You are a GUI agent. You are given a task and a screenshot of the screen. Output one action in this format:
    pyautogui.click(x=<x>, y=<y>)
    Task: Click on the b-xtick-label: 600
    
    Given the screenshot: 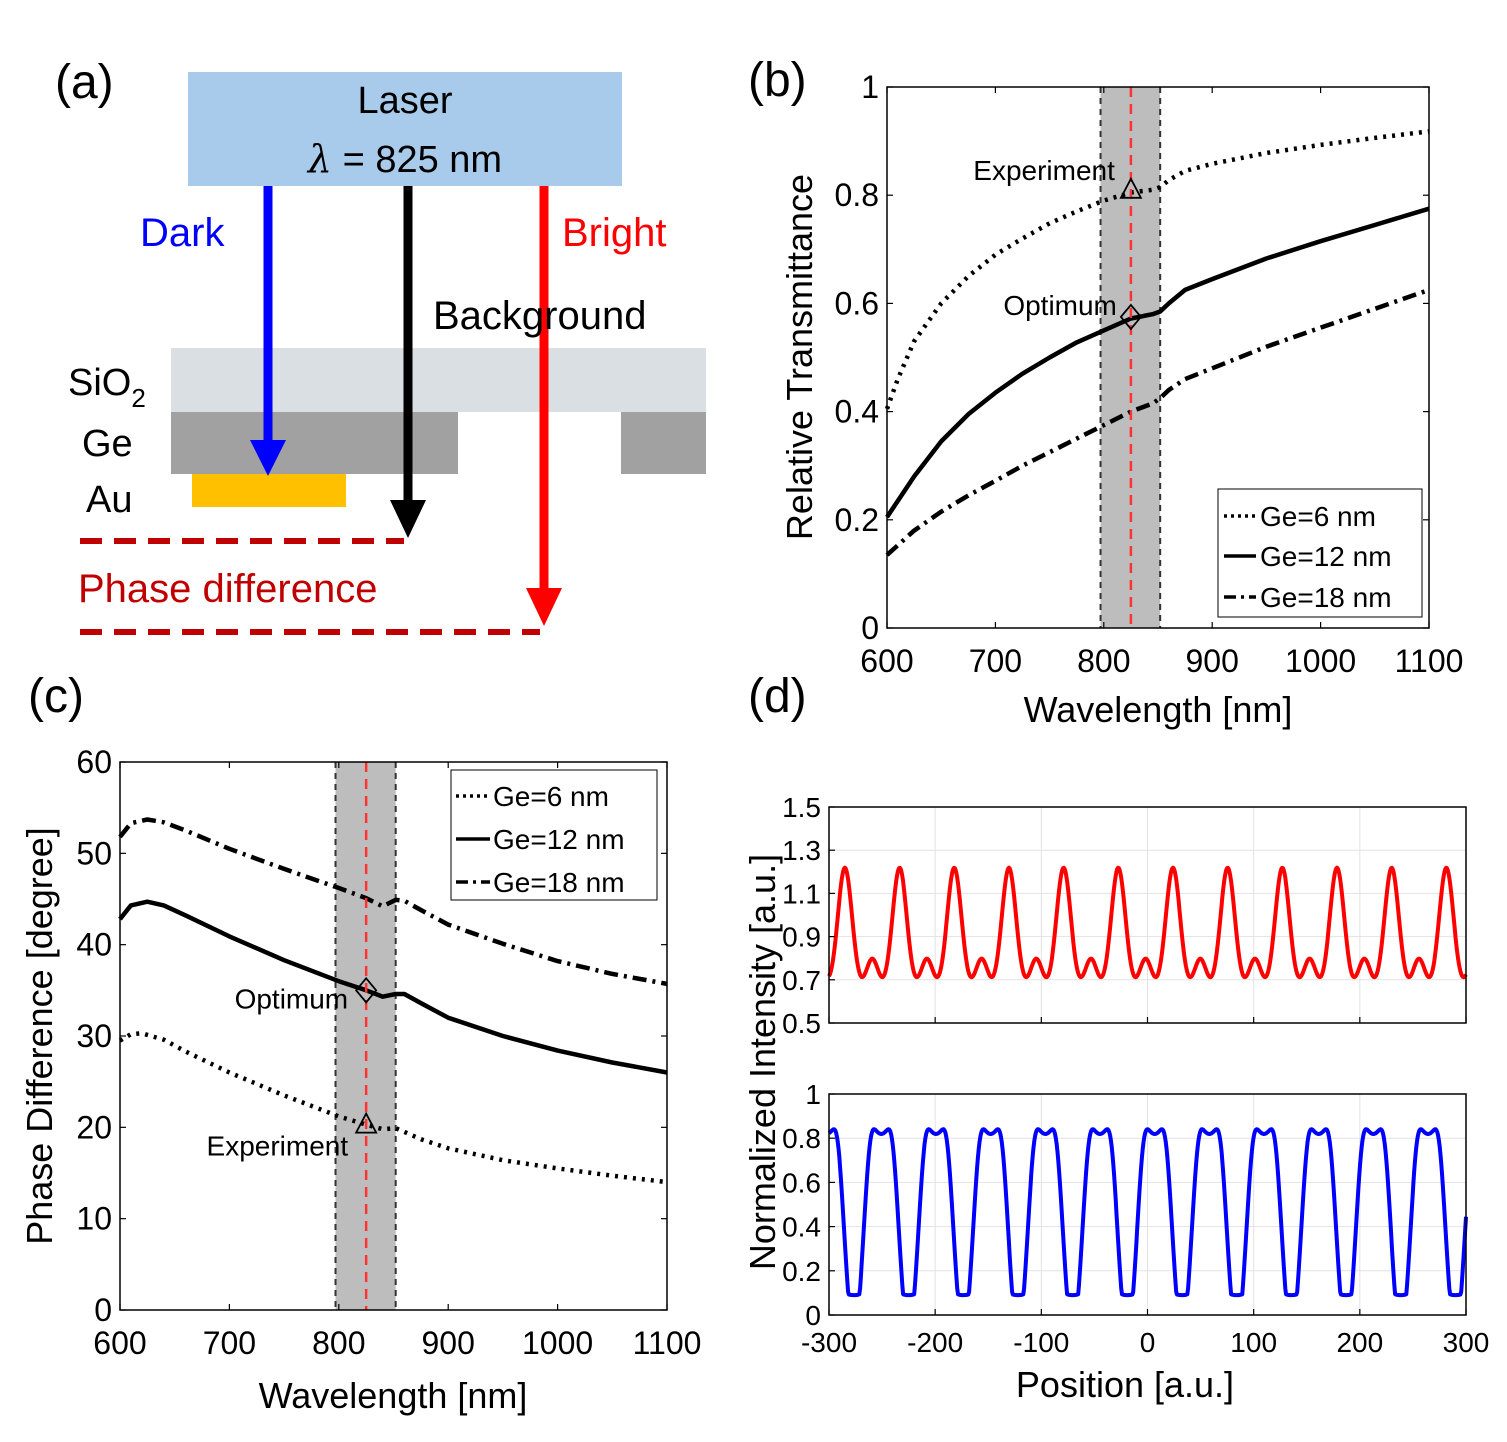 What is the action you would take?
    pyautogui.click(x=886, y=661)
    